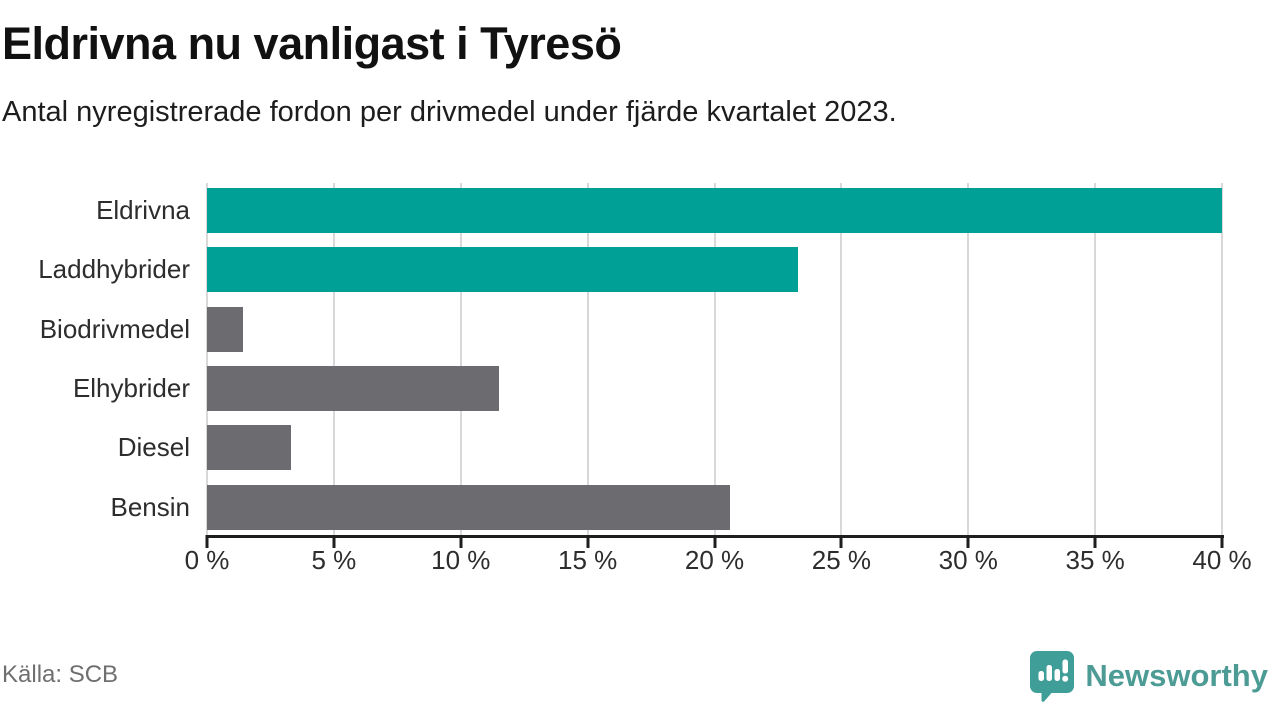 The height and width of the screenshot is (720, 1280). I want to click on axis-tick-label: 15 %, so click(587, 560).